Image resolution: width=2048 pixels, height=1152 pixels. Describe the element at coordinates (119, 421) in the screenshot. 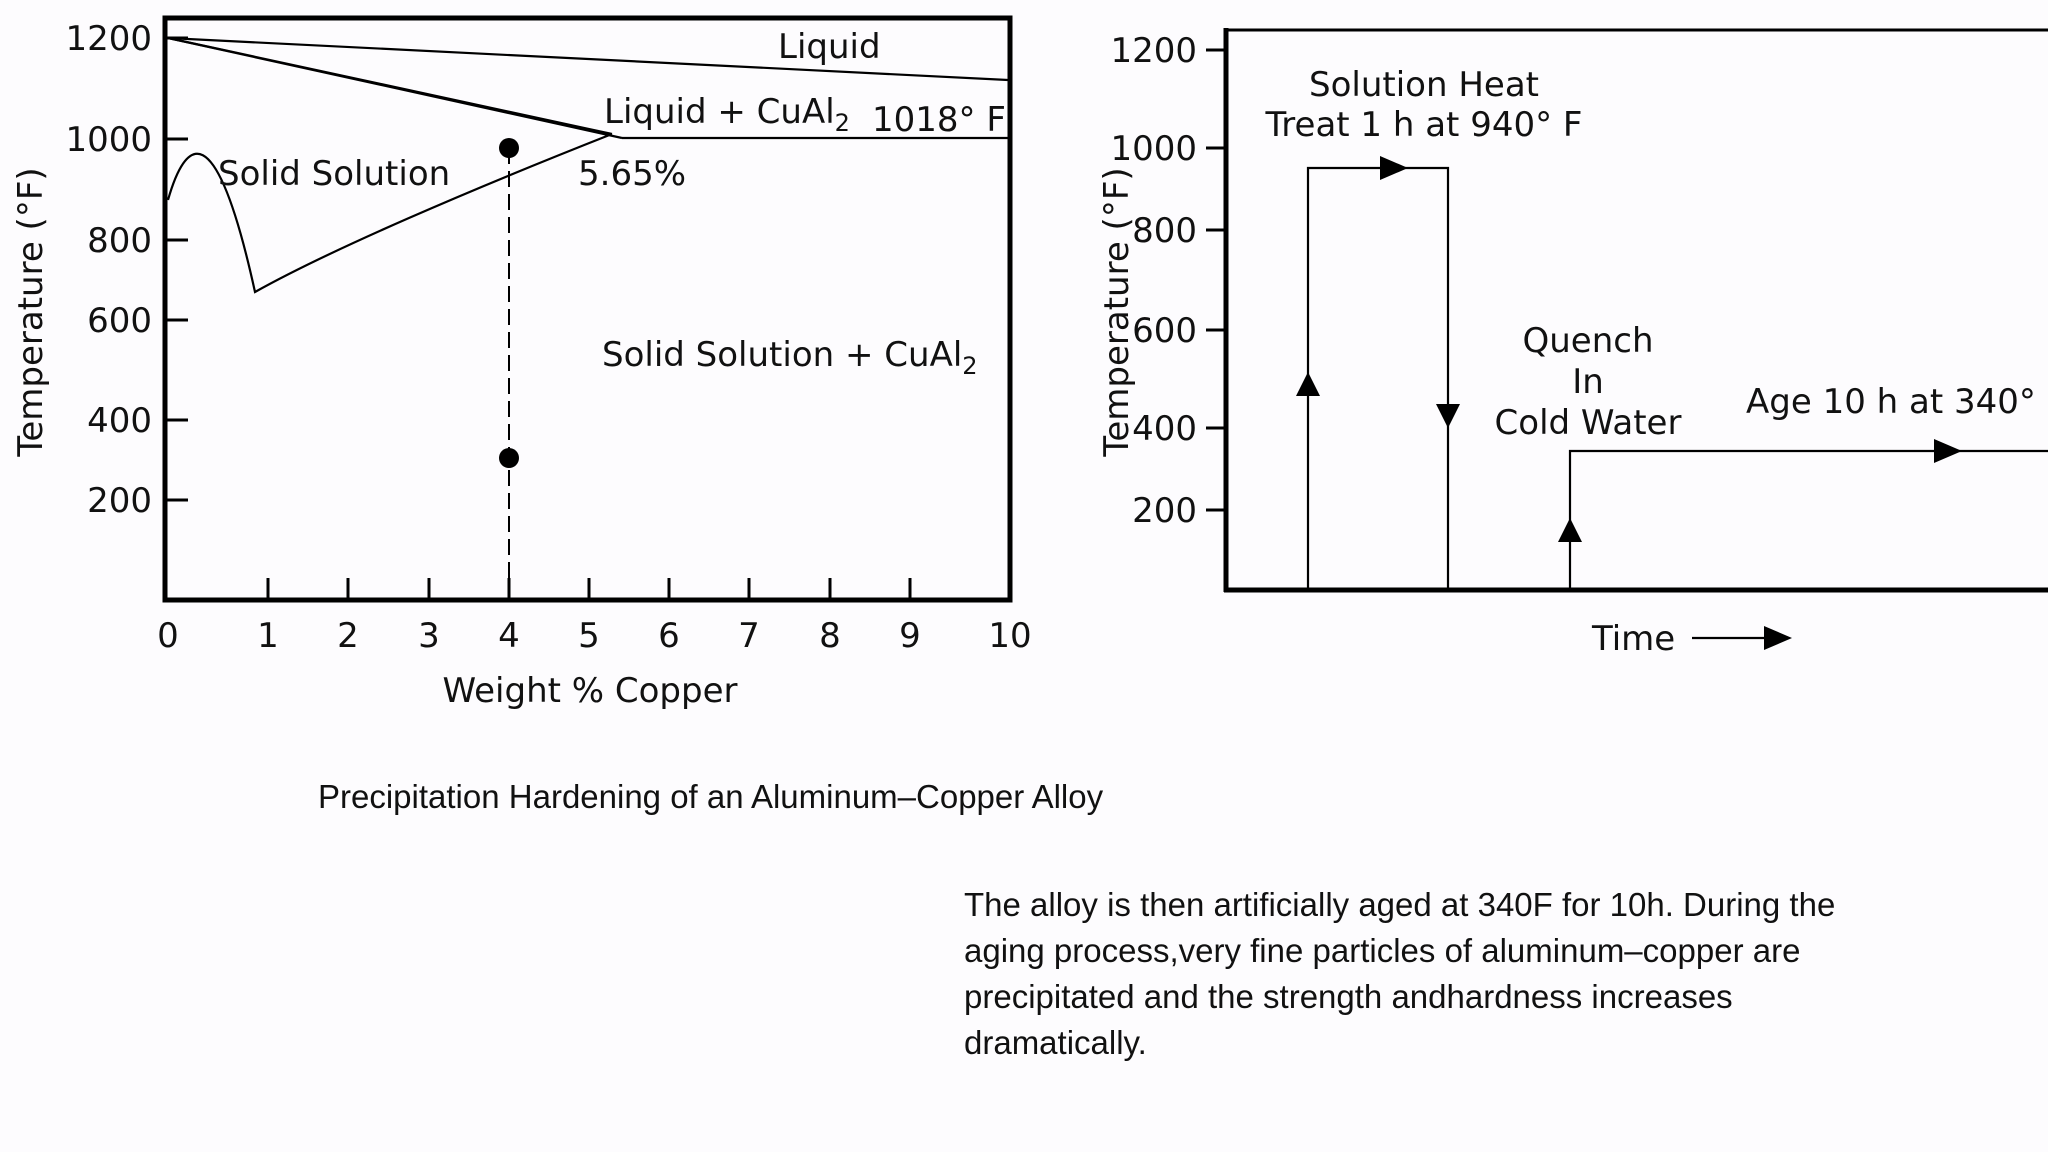

I see `phase-y-tick-label: 400` at that location.